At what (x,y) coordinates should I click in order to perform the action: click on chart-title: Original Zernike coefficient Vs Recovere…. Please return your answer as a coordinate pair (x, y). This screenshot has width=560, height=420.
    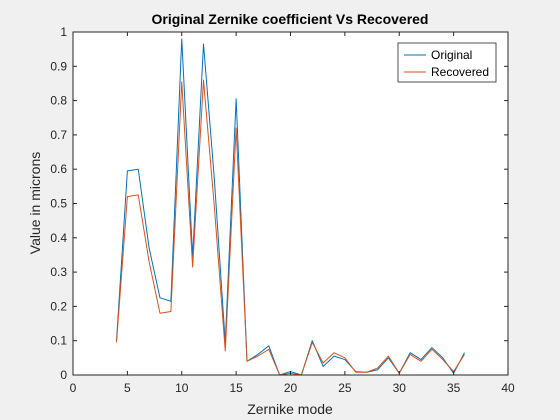
    Looking at the image, I should click on (290, 19).